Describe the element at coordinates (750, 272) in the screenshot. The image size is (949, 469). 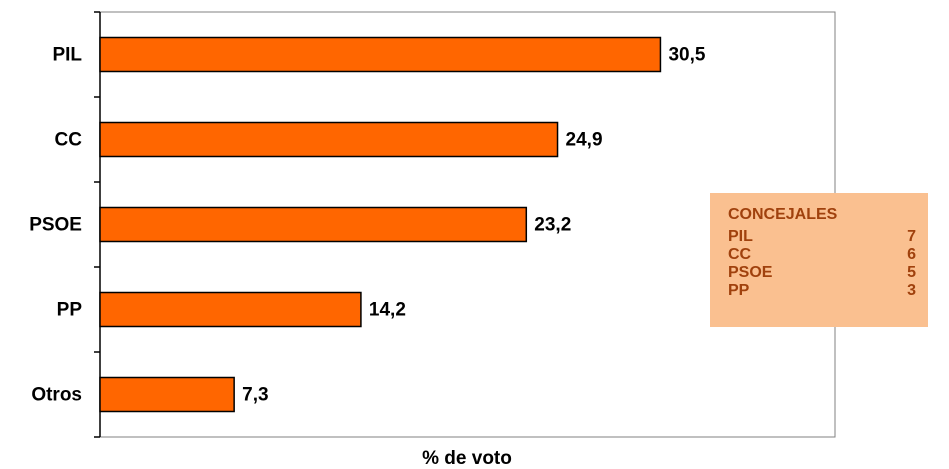
I see `annotation-label: PSOE` at that location.